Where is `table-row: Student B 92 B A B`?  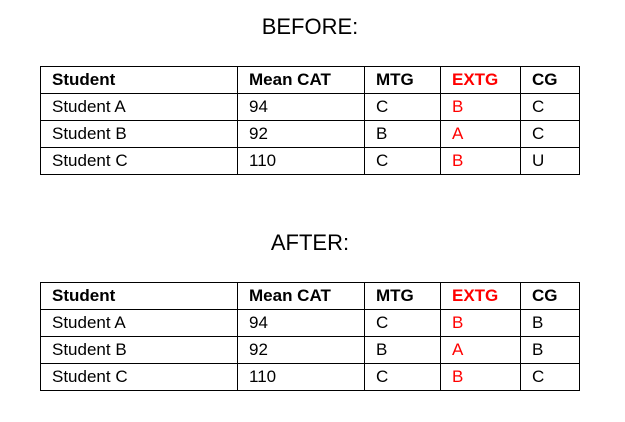
table-row: Student B 92 B A B is located at coordinates (310, 350).